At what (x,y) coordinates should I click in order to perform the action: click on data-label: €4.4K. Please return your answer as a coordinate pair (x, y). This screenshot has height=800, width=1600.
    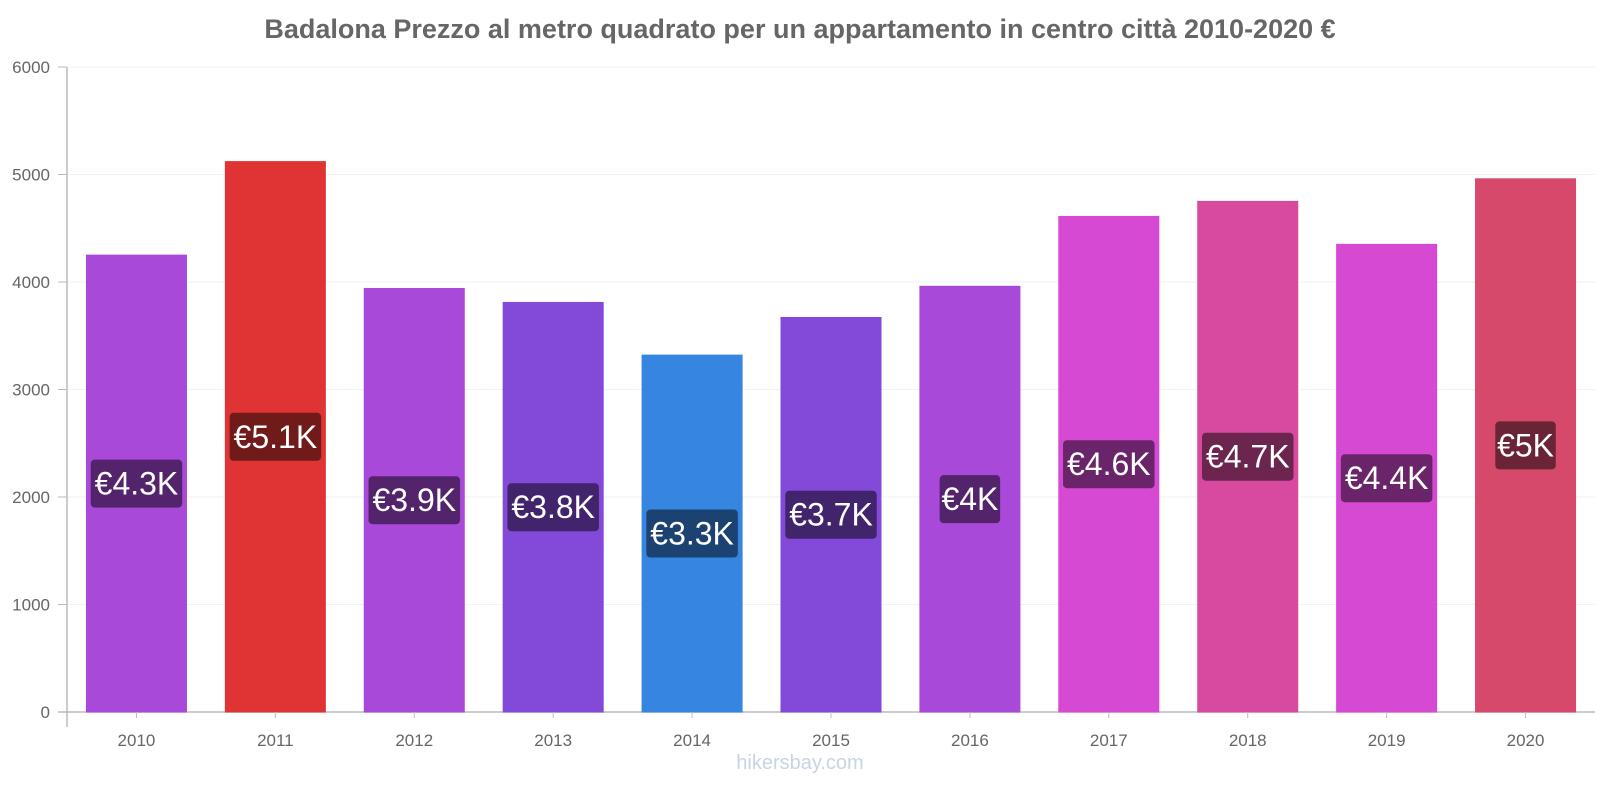
    Looking at the image, I should click on (1387, 478).